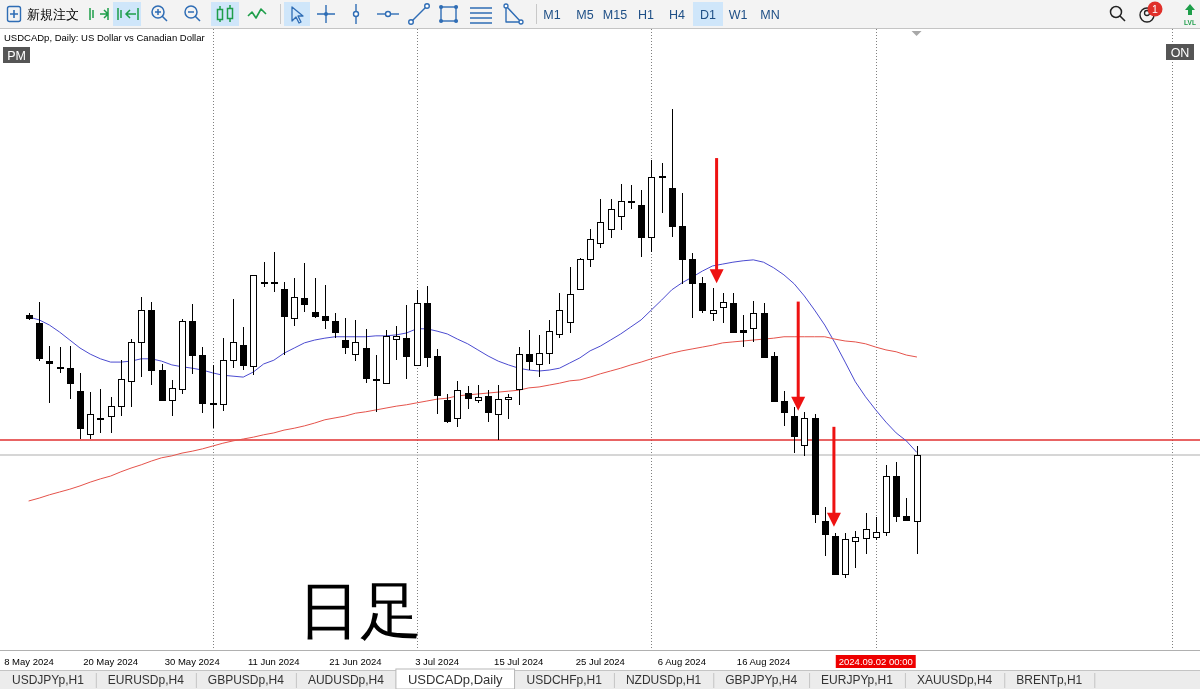  I want to click on text: 新規注文, so click(53, 14).